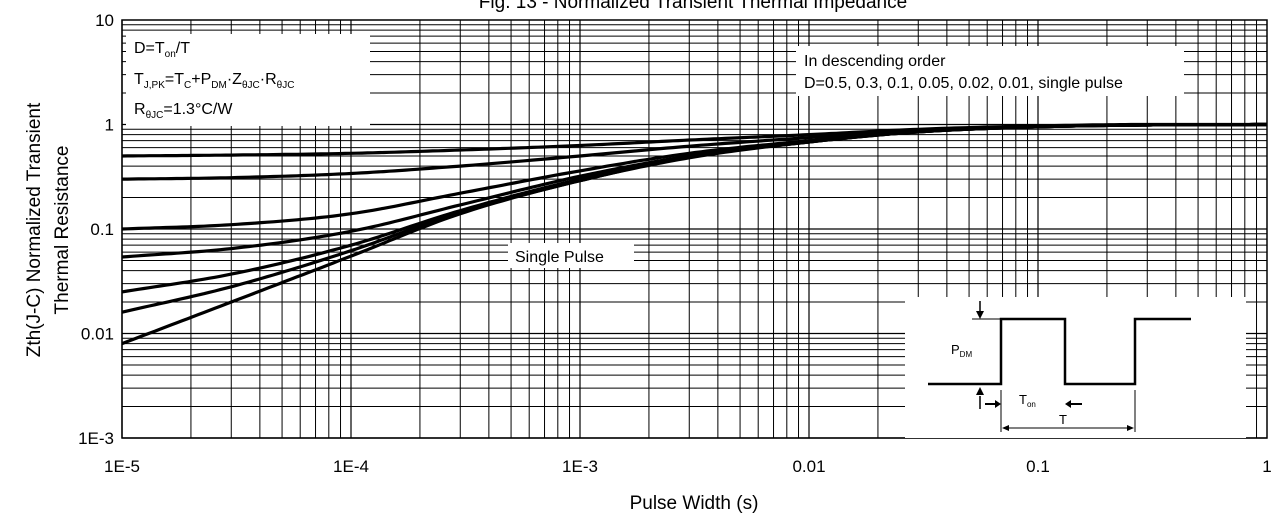 The width and height of the screenshot is (1275, 523). What do you see at coordinates (122, 466) in the screenshot?
I see `x-tick-label: 1E-5` at bounding box center [122, 466].